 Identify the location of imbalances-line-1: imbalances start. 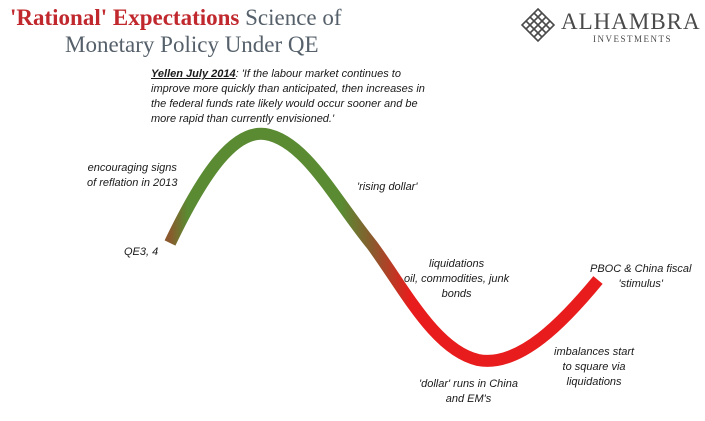
(594, 352).